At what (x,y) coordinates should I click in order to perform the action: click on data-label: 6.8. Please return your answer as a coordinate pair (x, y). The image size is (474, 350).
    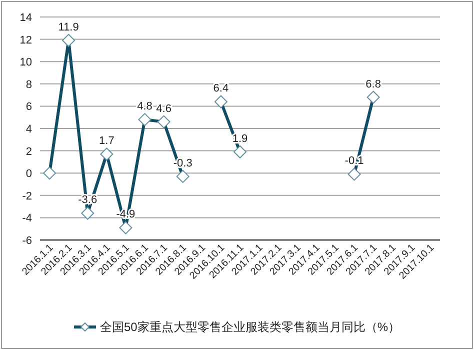
    Looking at the image, I should click on (373, 84).